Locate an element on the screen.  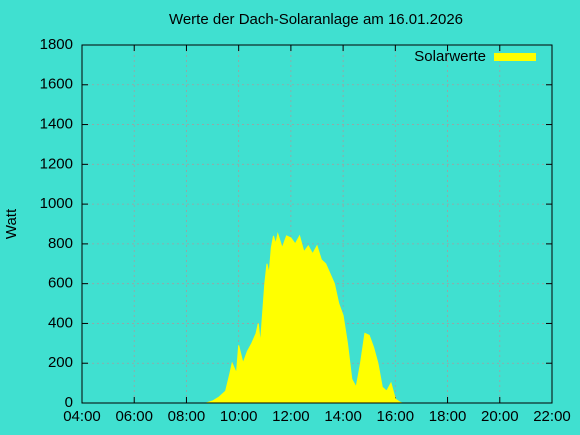
x-tick-label: 04:00 is located at coordinates (82, 416).